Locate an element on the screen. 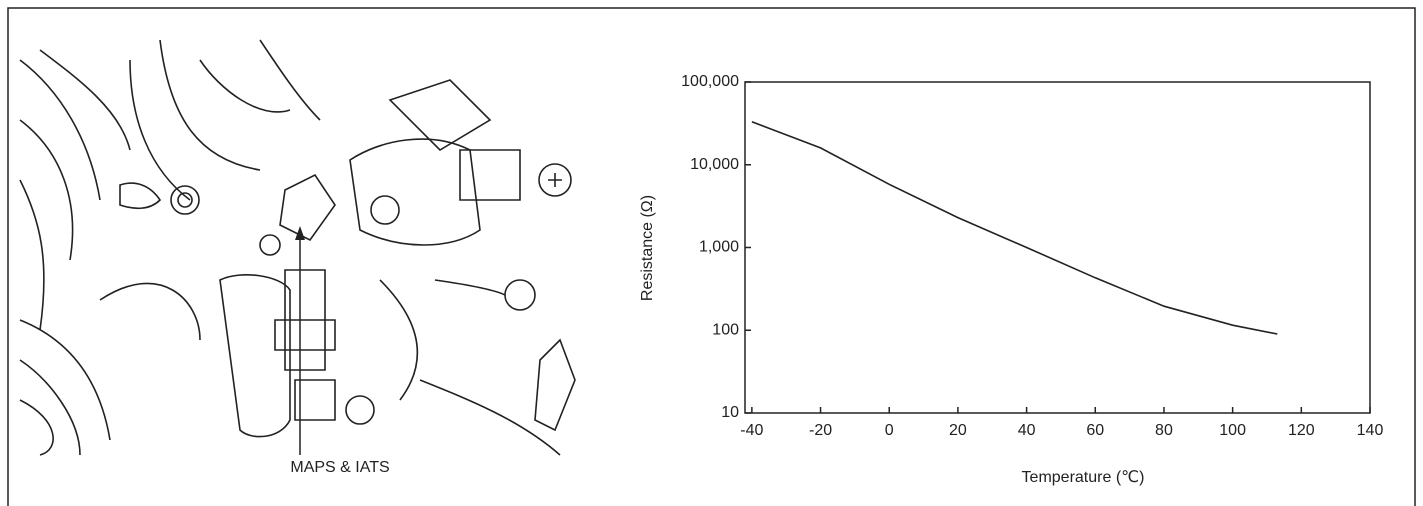  x-tick-label: 20 is located at coordinates (958, 430).